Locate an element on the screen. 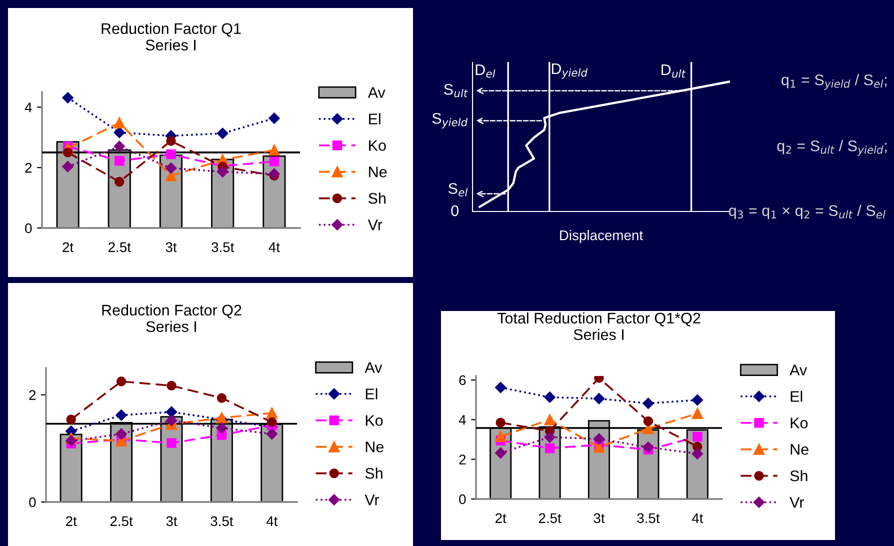 Image resolution: width=894 pixels, height=546 pixels. text: q$_{1}$ = S$_{yield}$ / S$_{el}$; is located at coordinates (834, 82).